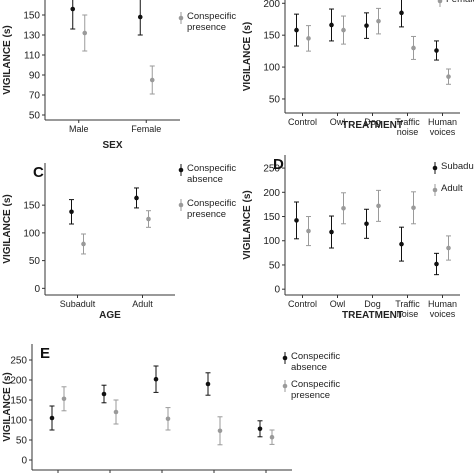 The height and width of the screenshot is (474, 474). I want to click on x-axis-title: AGE, so click(110, 315).